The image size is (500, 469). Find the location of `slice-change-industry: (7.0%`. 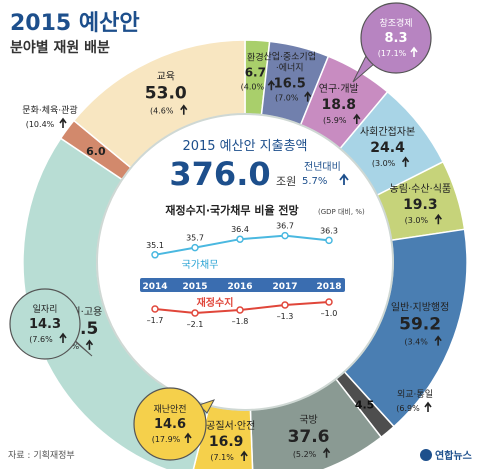

slice-change-industry: (7.0% is located at coordinates (287, 98).